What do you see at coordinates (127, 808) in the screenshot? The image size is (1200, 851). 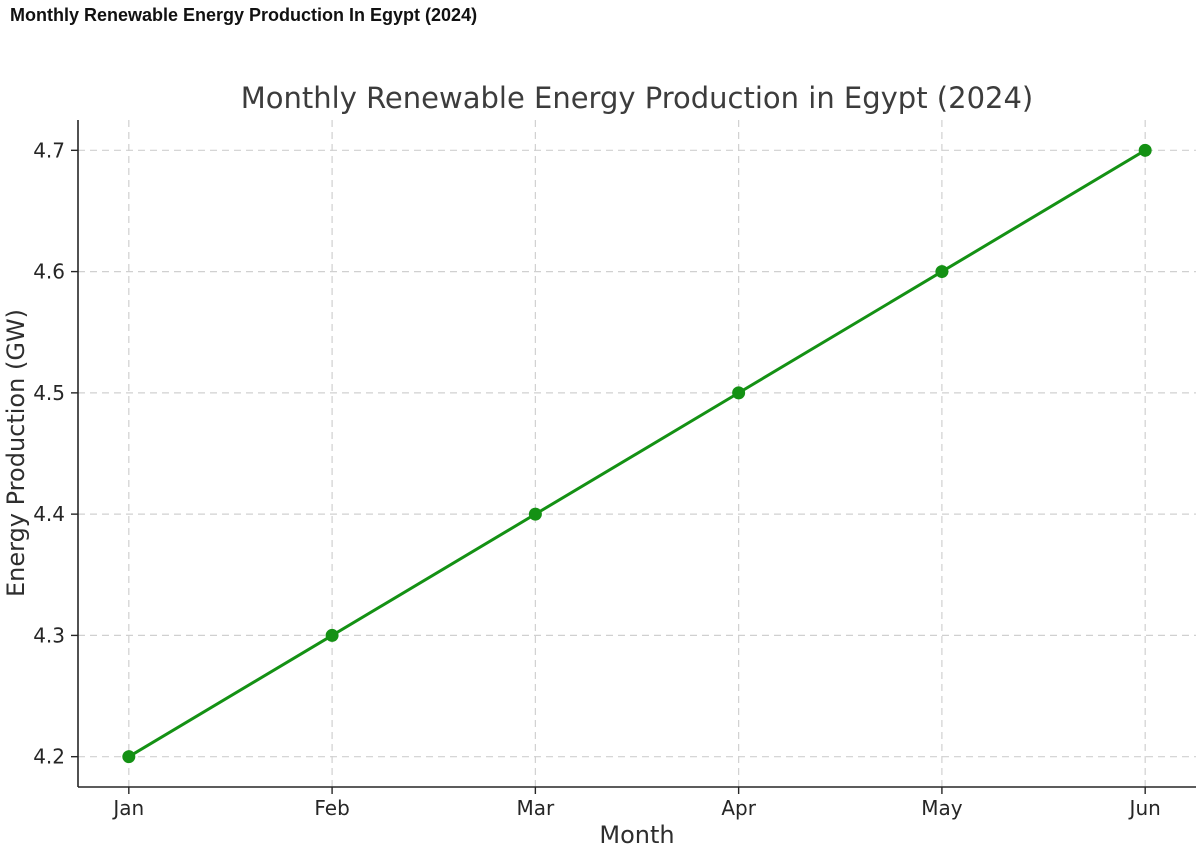 I see `x-tick-label: Jan` at bounding box center [127, 808].